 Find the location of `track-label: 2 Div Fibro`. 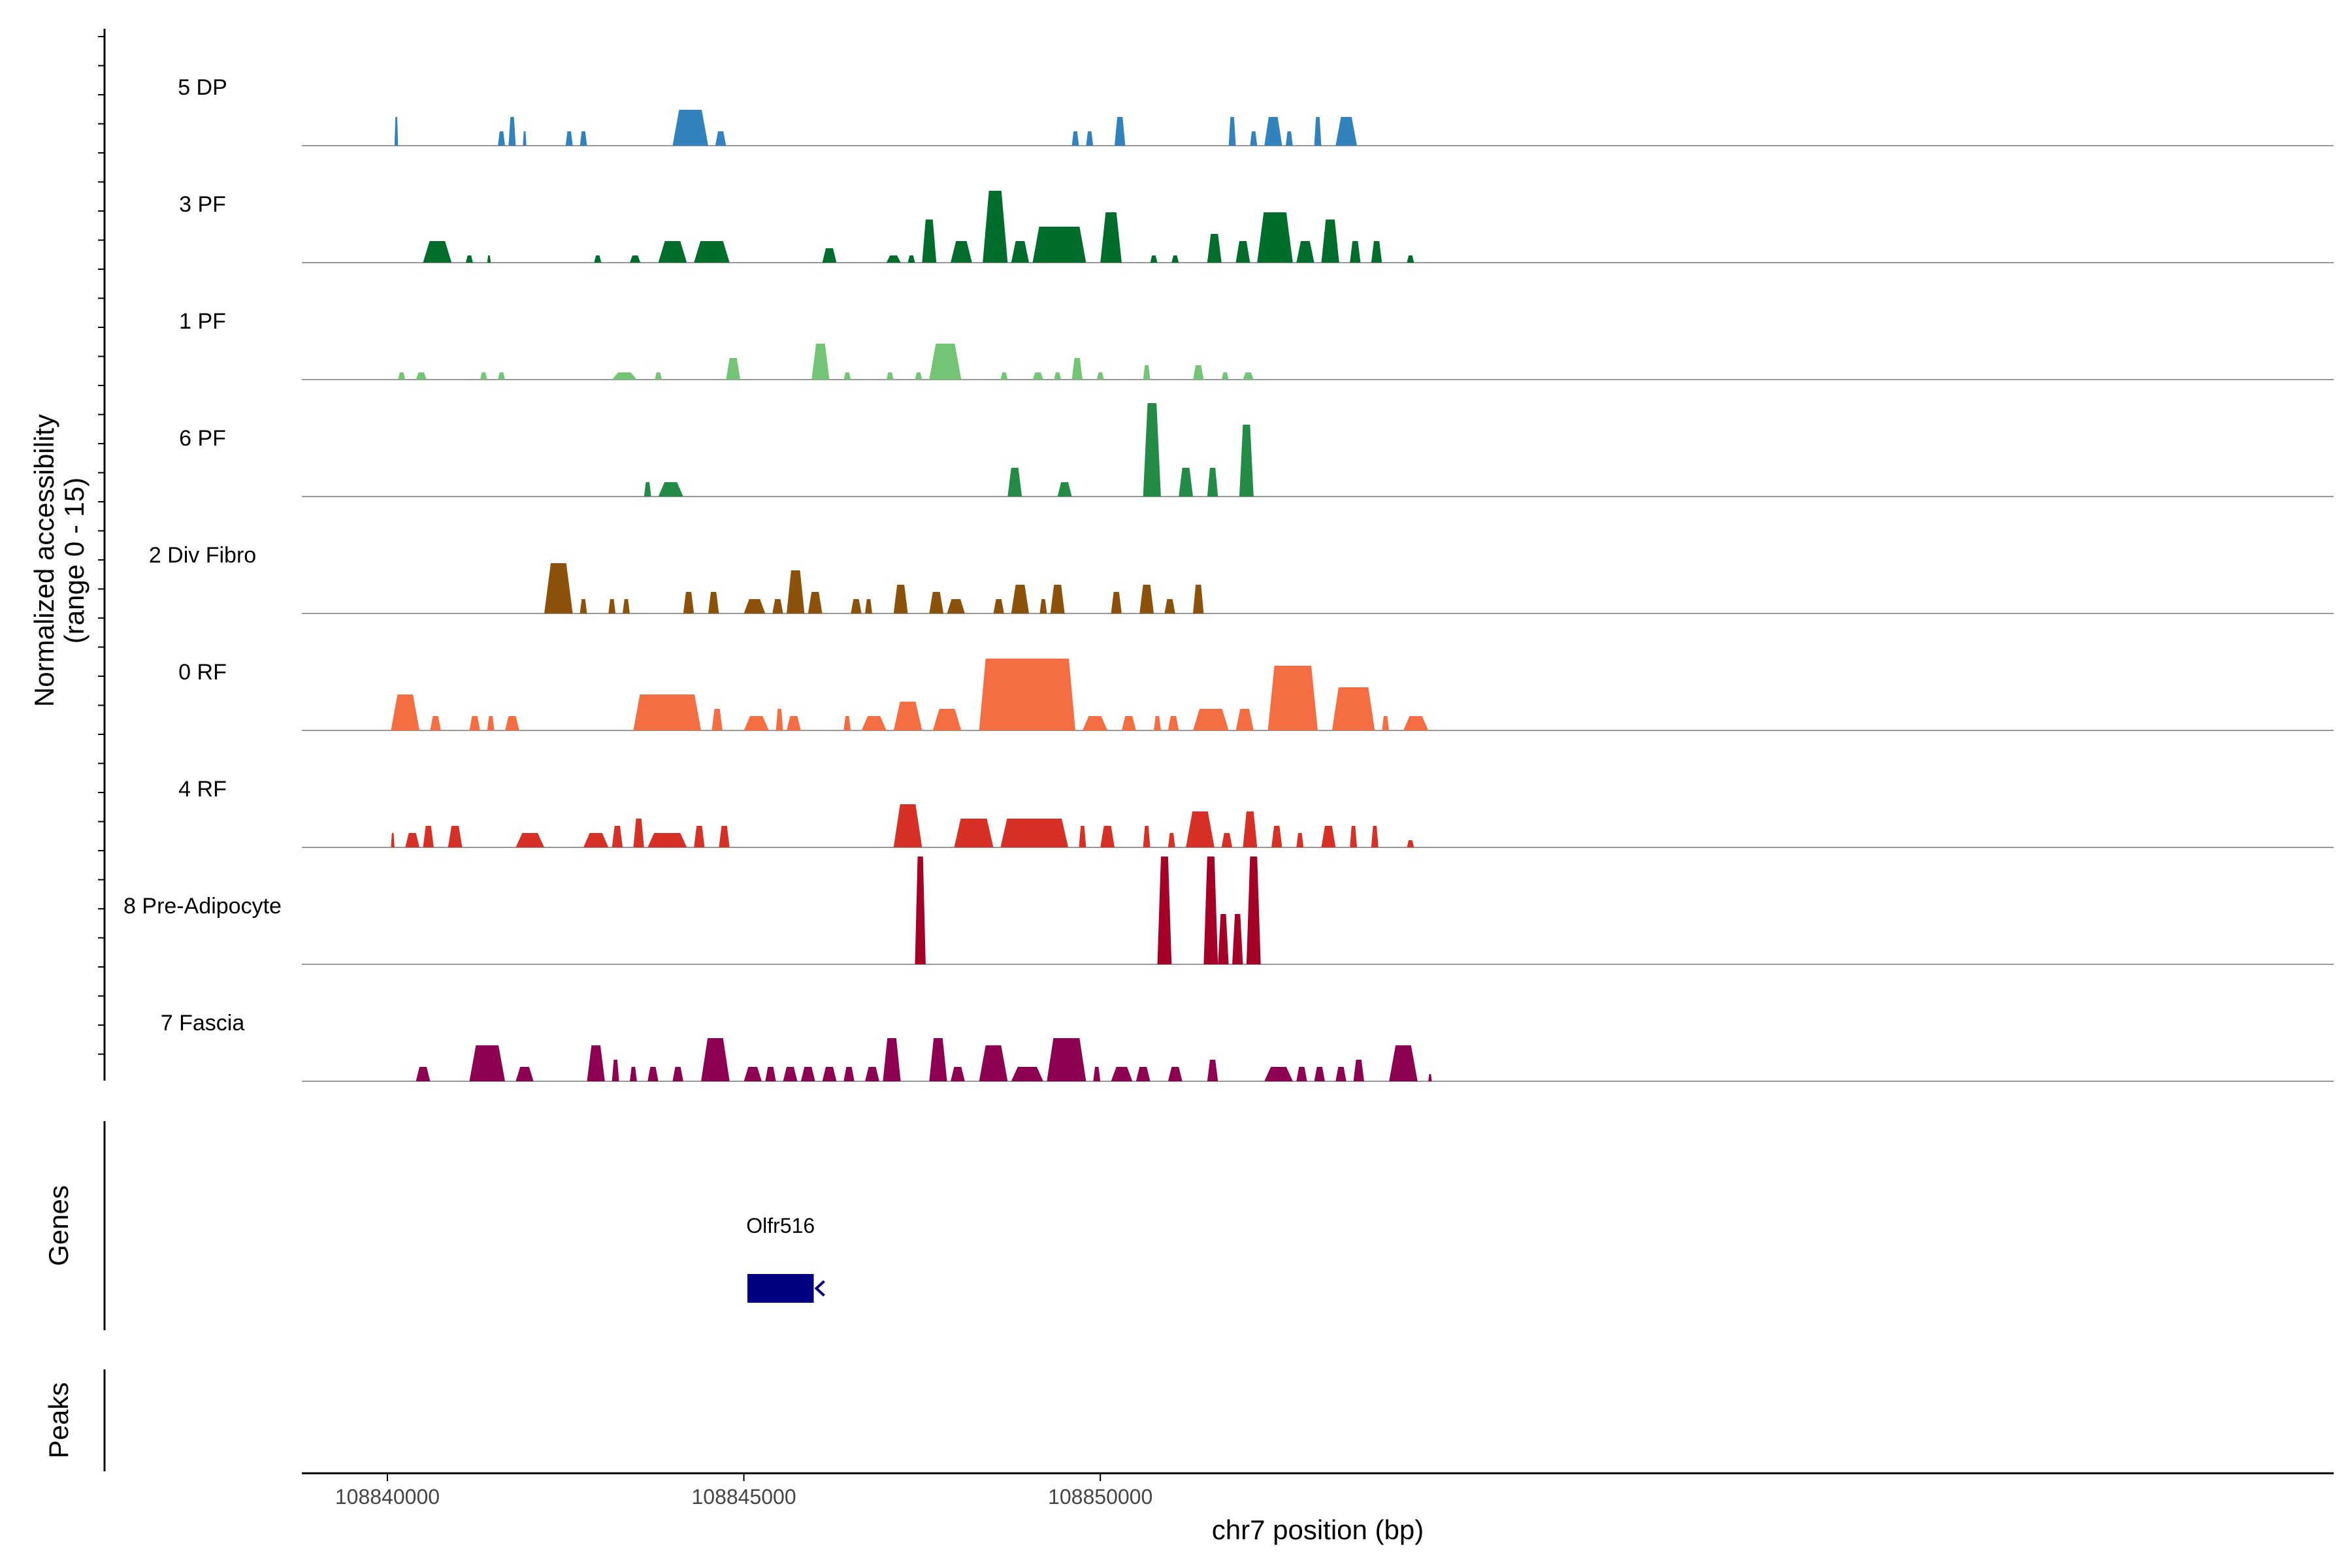

track-label: 2 Div Fibro is located at coordinates (202, 555).